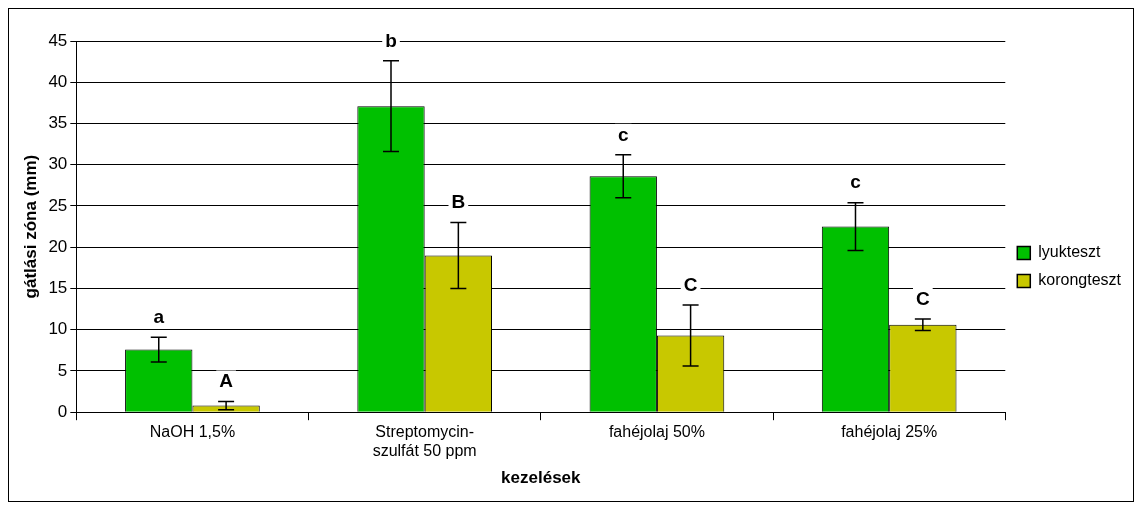  Describe the element at coordinates (58, 246) in the screenshot. I see `y-tick-label: 20` at that location.